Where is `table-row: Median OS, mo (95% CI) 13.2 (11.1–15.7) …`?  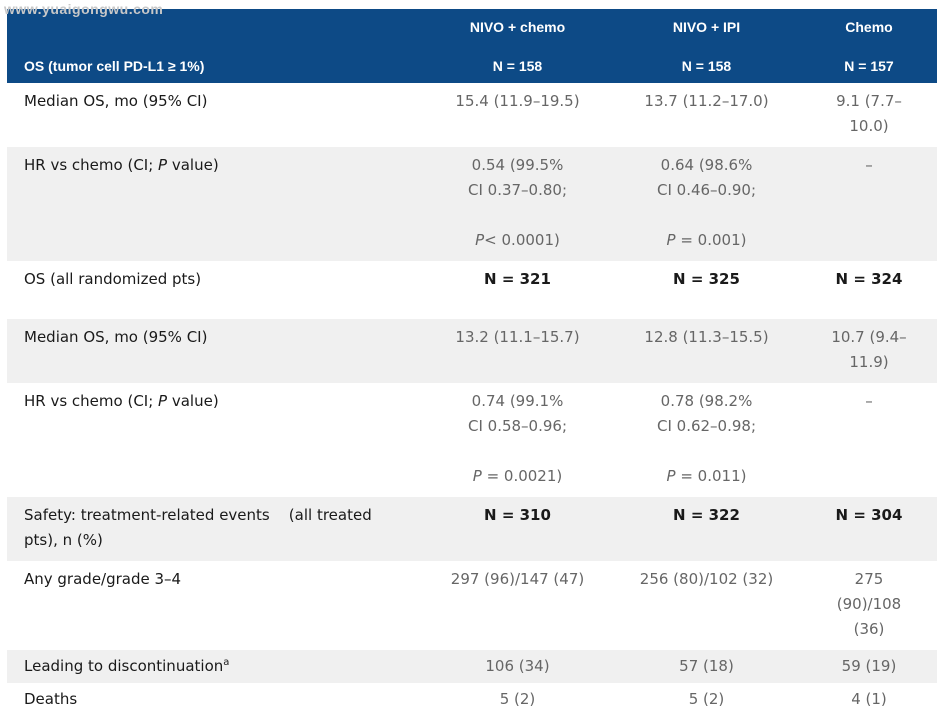
table-row: Median OS, mo (95% CI) 13.2 (11.1–15.7) … is located at coordinates (472, 351).